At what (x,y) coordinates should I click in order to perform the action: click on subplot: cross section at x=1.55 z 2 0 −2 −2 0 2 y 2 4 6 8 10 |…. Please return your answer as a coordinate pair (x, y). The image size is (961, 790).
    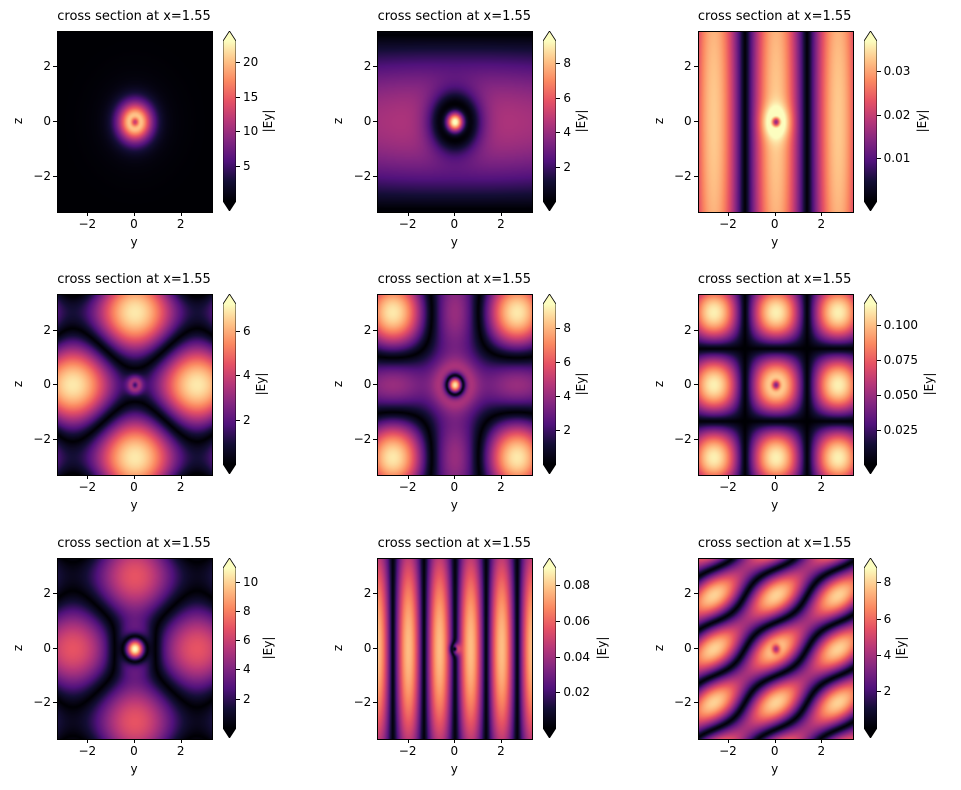
    Looking at the image, I should click on (160, 658).